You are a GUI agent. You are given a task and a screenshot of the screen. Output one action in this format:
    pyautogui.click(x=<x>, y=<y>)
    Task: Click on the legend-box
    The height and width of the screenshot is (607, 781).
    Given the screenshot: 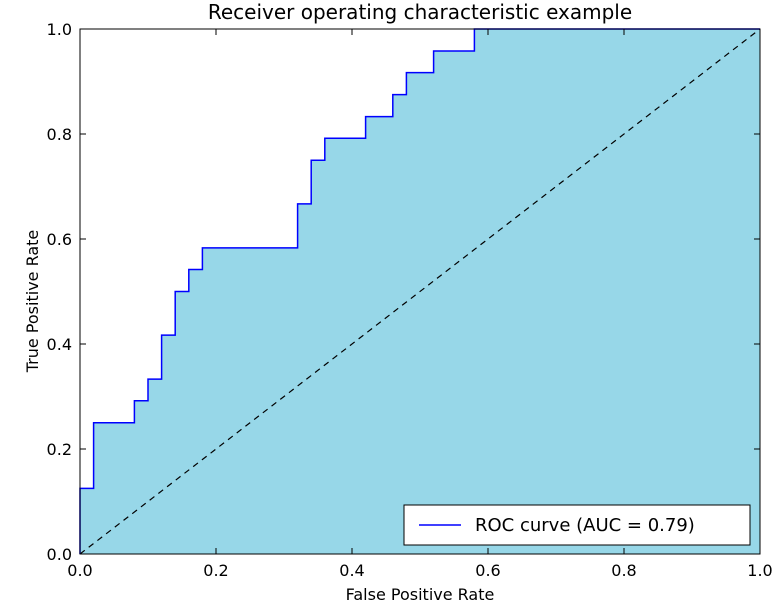 What is the action you would take?
    pyautogui.click(x=577, y=525)
    